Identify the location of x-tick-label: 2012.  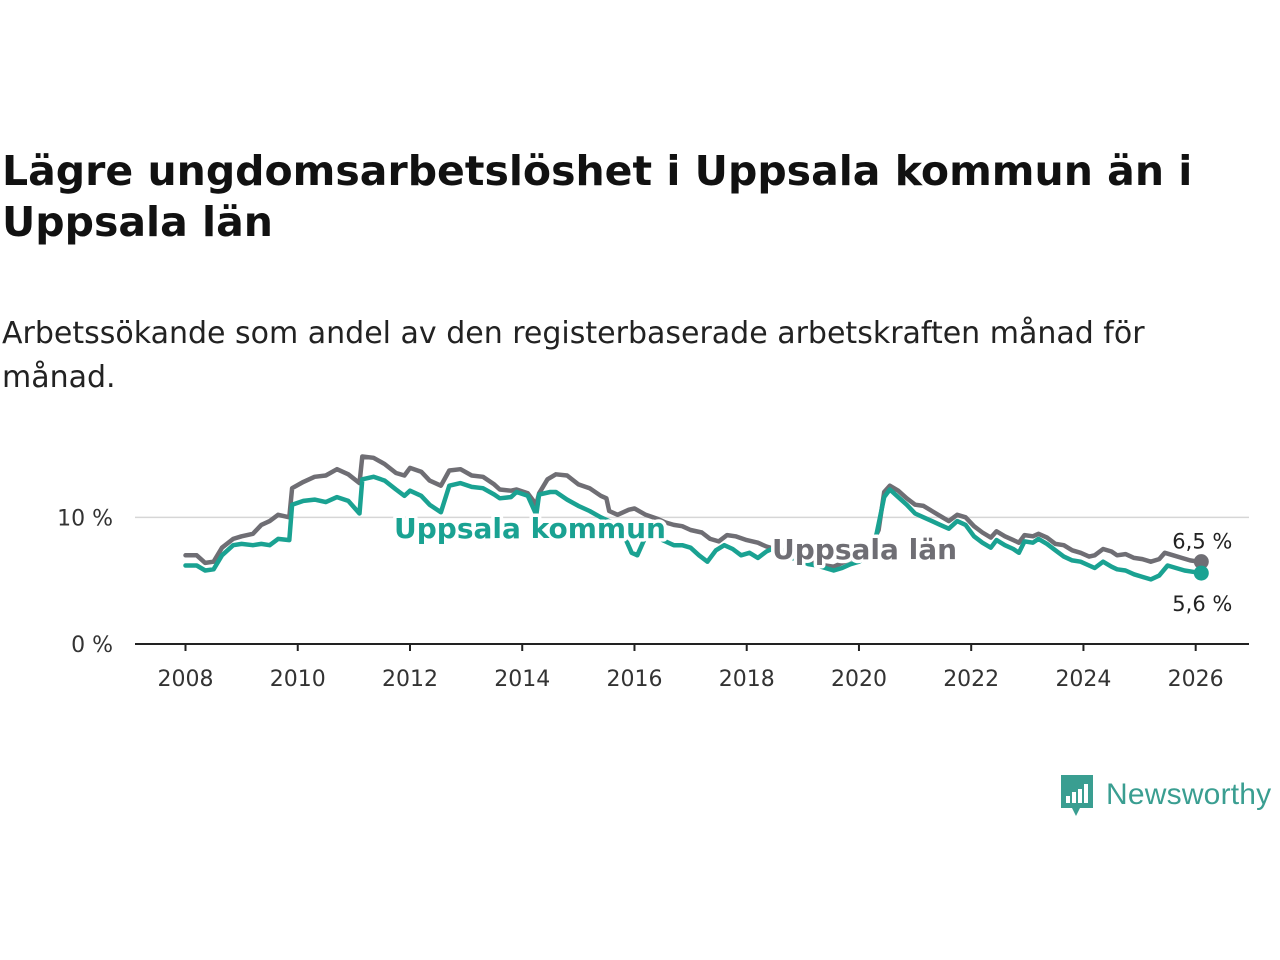
(410, 679).